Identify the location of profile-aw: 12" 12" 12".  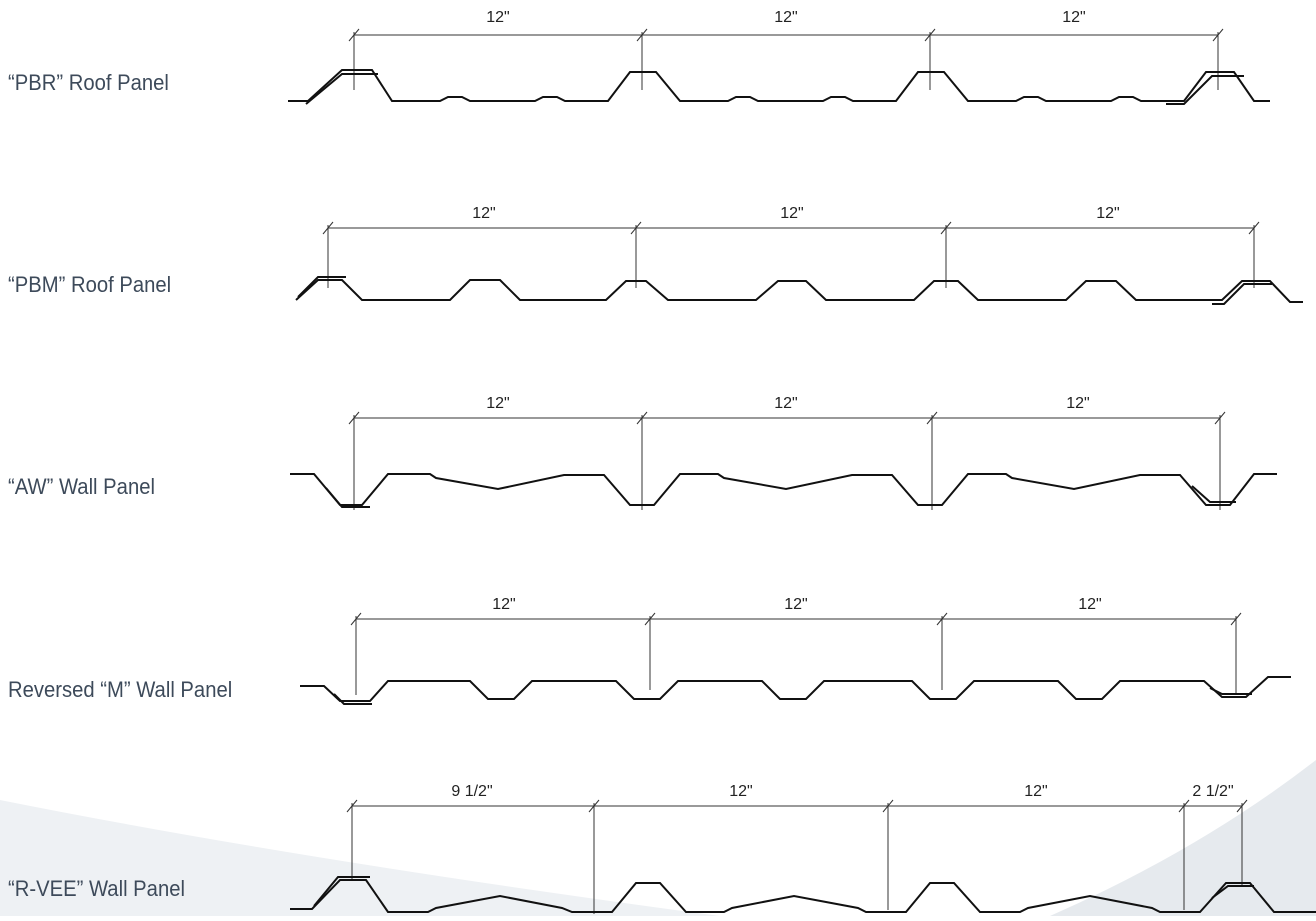
(783, 452).